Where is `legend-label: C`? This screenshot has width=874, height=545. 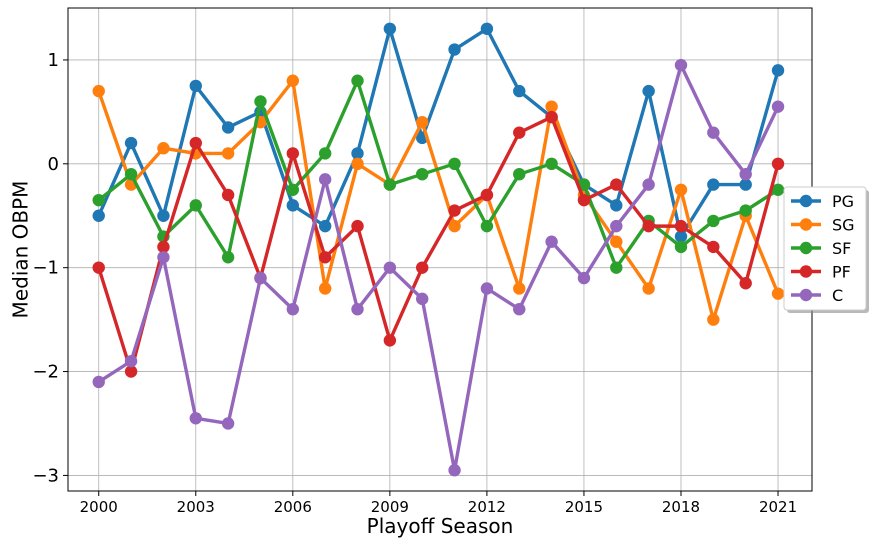
legend-label: C is located at coordinates (837, 295).